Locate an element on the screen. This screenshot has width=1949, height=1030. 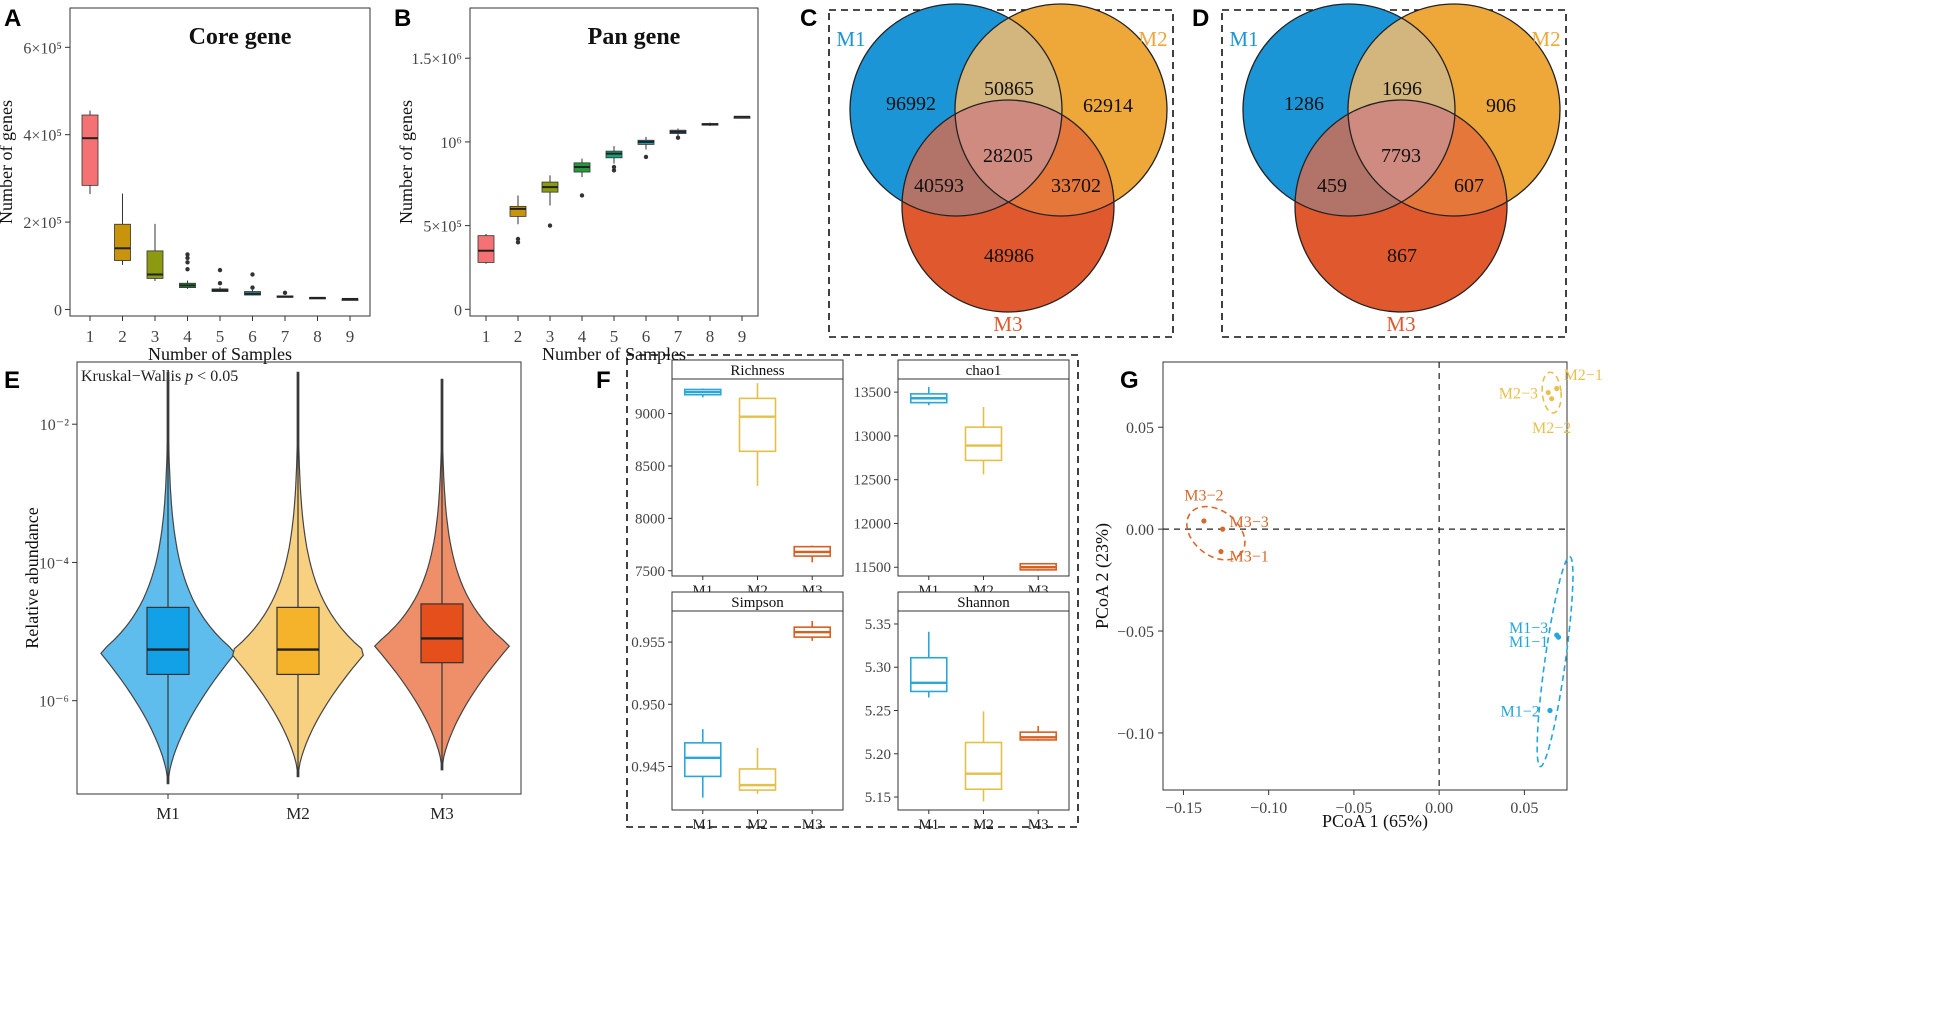
facet-title: Simpson is located at coordinates (757, 603).